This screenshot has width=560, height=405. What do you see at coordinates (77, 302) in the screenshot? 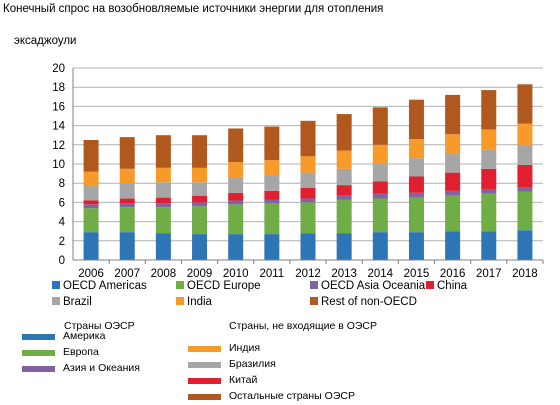
I see `legend-label: Brazil` at bounding box center [77, 302].